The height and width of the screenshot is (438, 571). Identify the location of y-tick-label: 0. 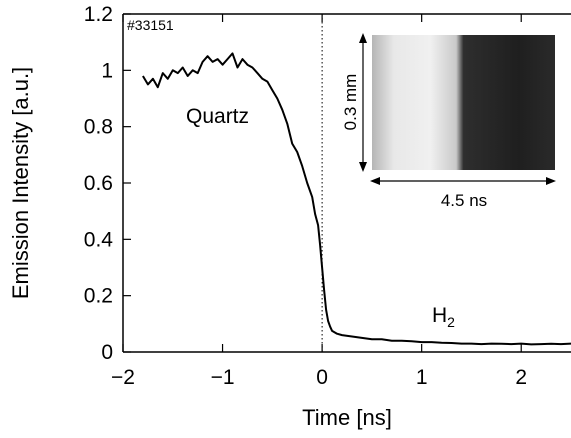
(107, 352).